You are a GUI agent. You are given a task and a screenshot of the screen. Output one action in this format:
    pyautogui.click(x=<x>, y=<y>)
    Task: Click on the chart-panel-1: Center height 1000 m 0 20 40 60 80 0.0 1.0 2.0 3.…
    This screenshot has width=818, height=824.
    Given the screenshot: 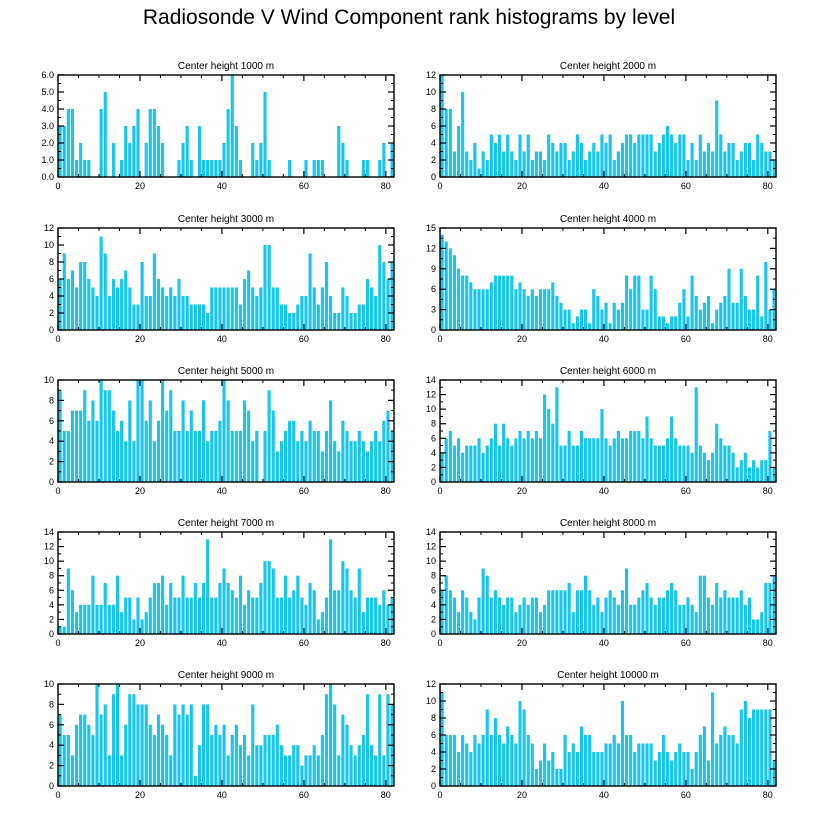 What is the action you would take?
    pyautogui.click(x=218, y=126)
    